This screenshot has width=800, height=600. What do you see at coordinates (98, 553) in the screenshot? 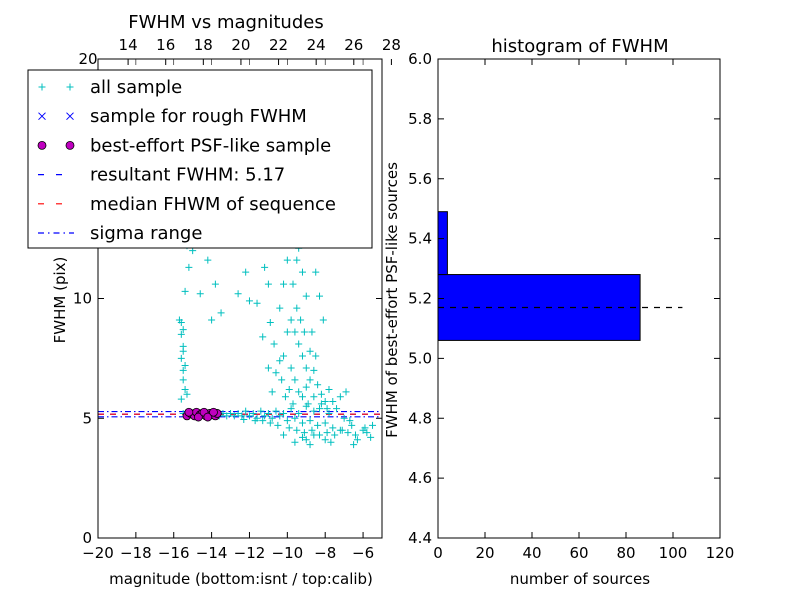
I see `scatter-xtick-label: −20` at bounding box center [98, 553].